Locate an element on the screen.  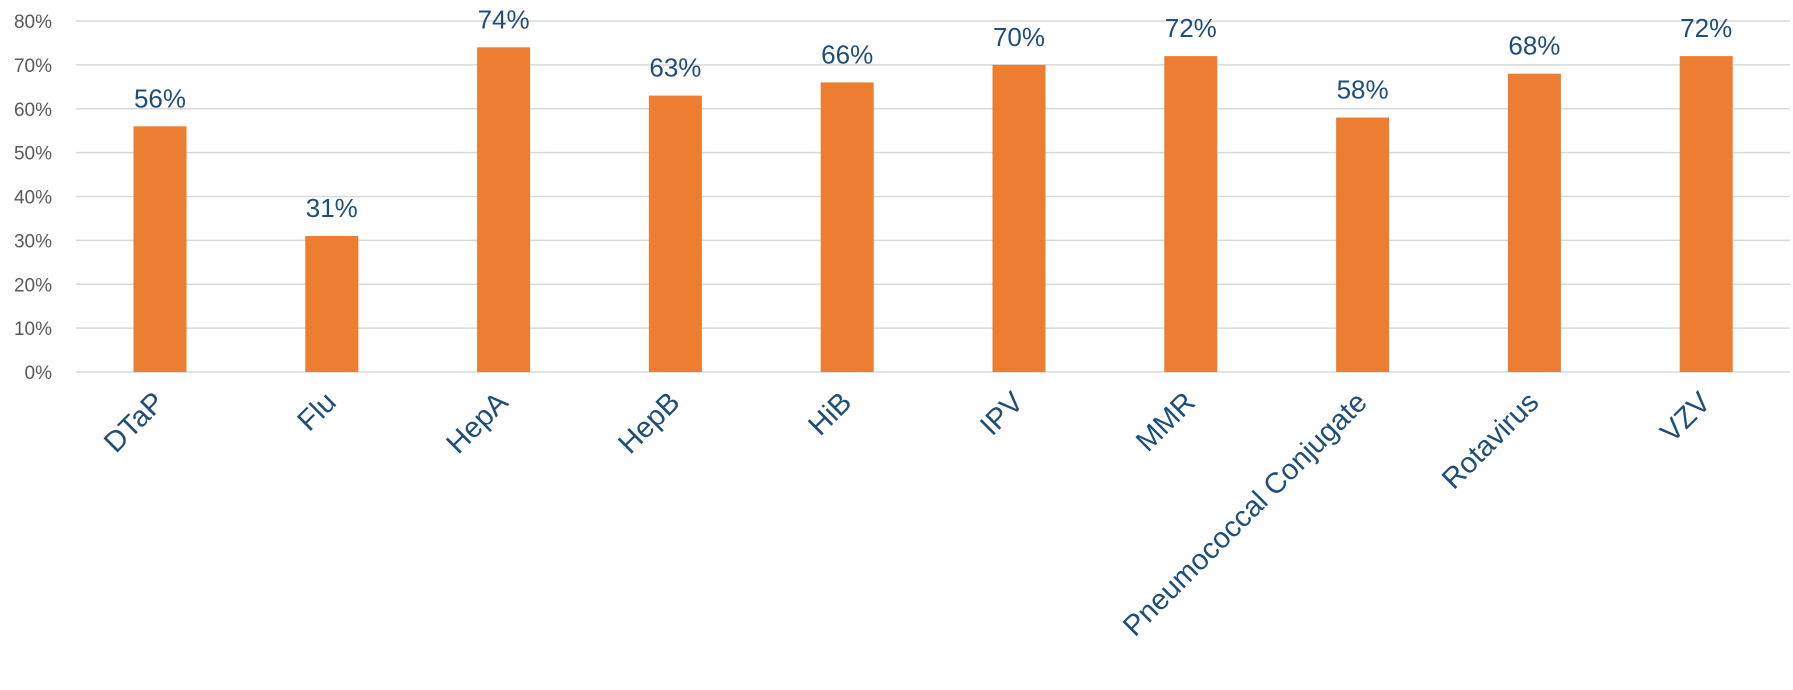
x-tick-label: Rotavirus is located at coordinates (1490, 440).